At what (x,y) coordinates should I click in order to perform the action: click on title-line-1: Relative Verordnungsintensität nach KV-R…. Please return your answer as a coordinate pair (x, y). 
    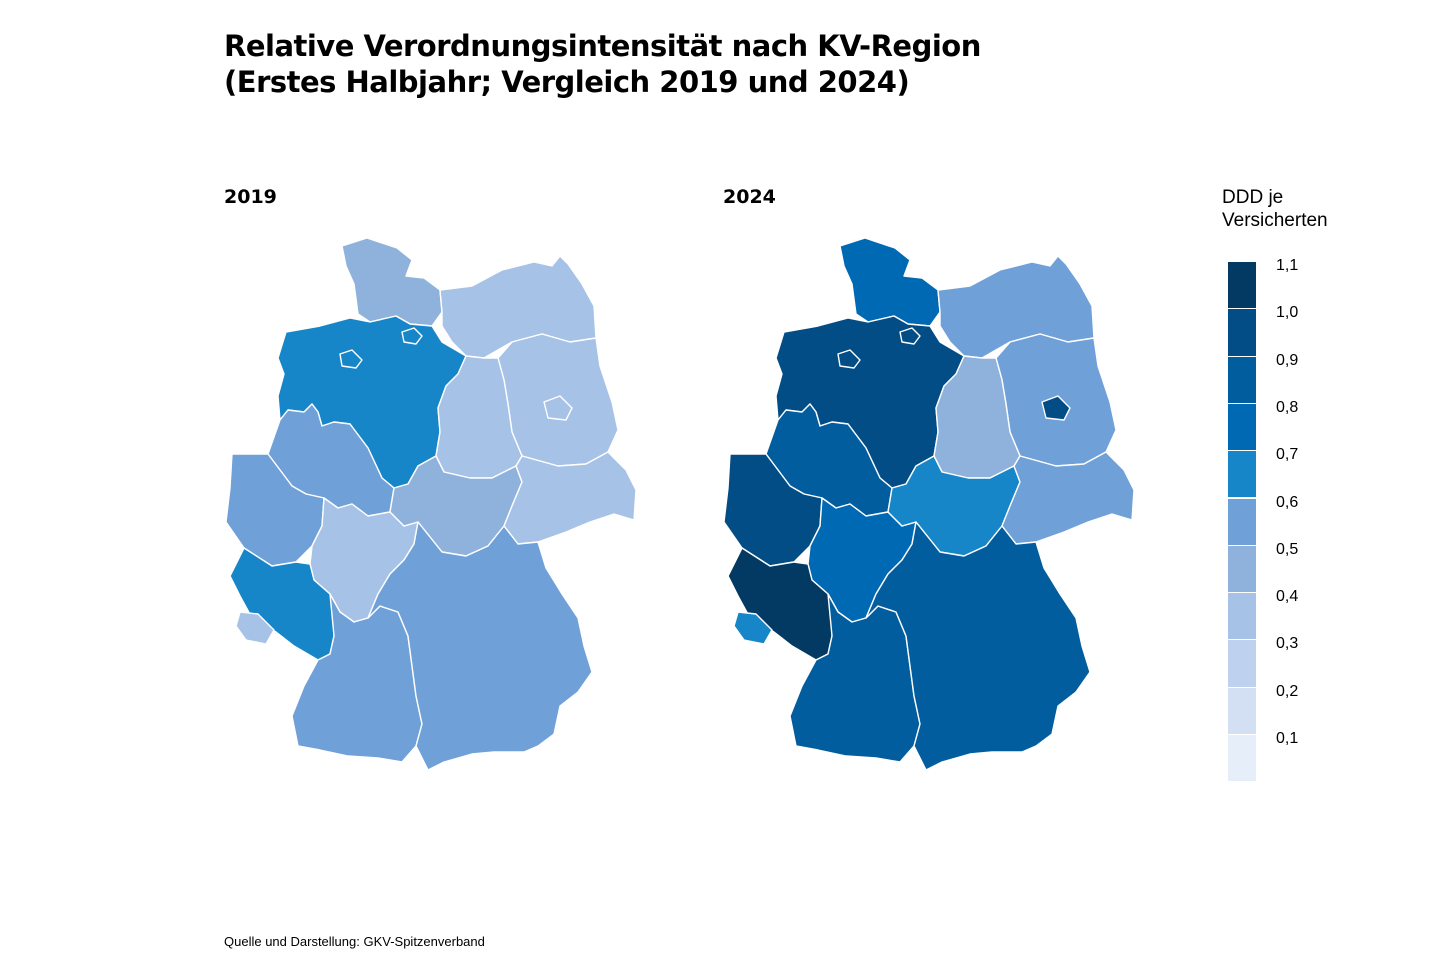
    Looking at the image, I should click on (602, 46).